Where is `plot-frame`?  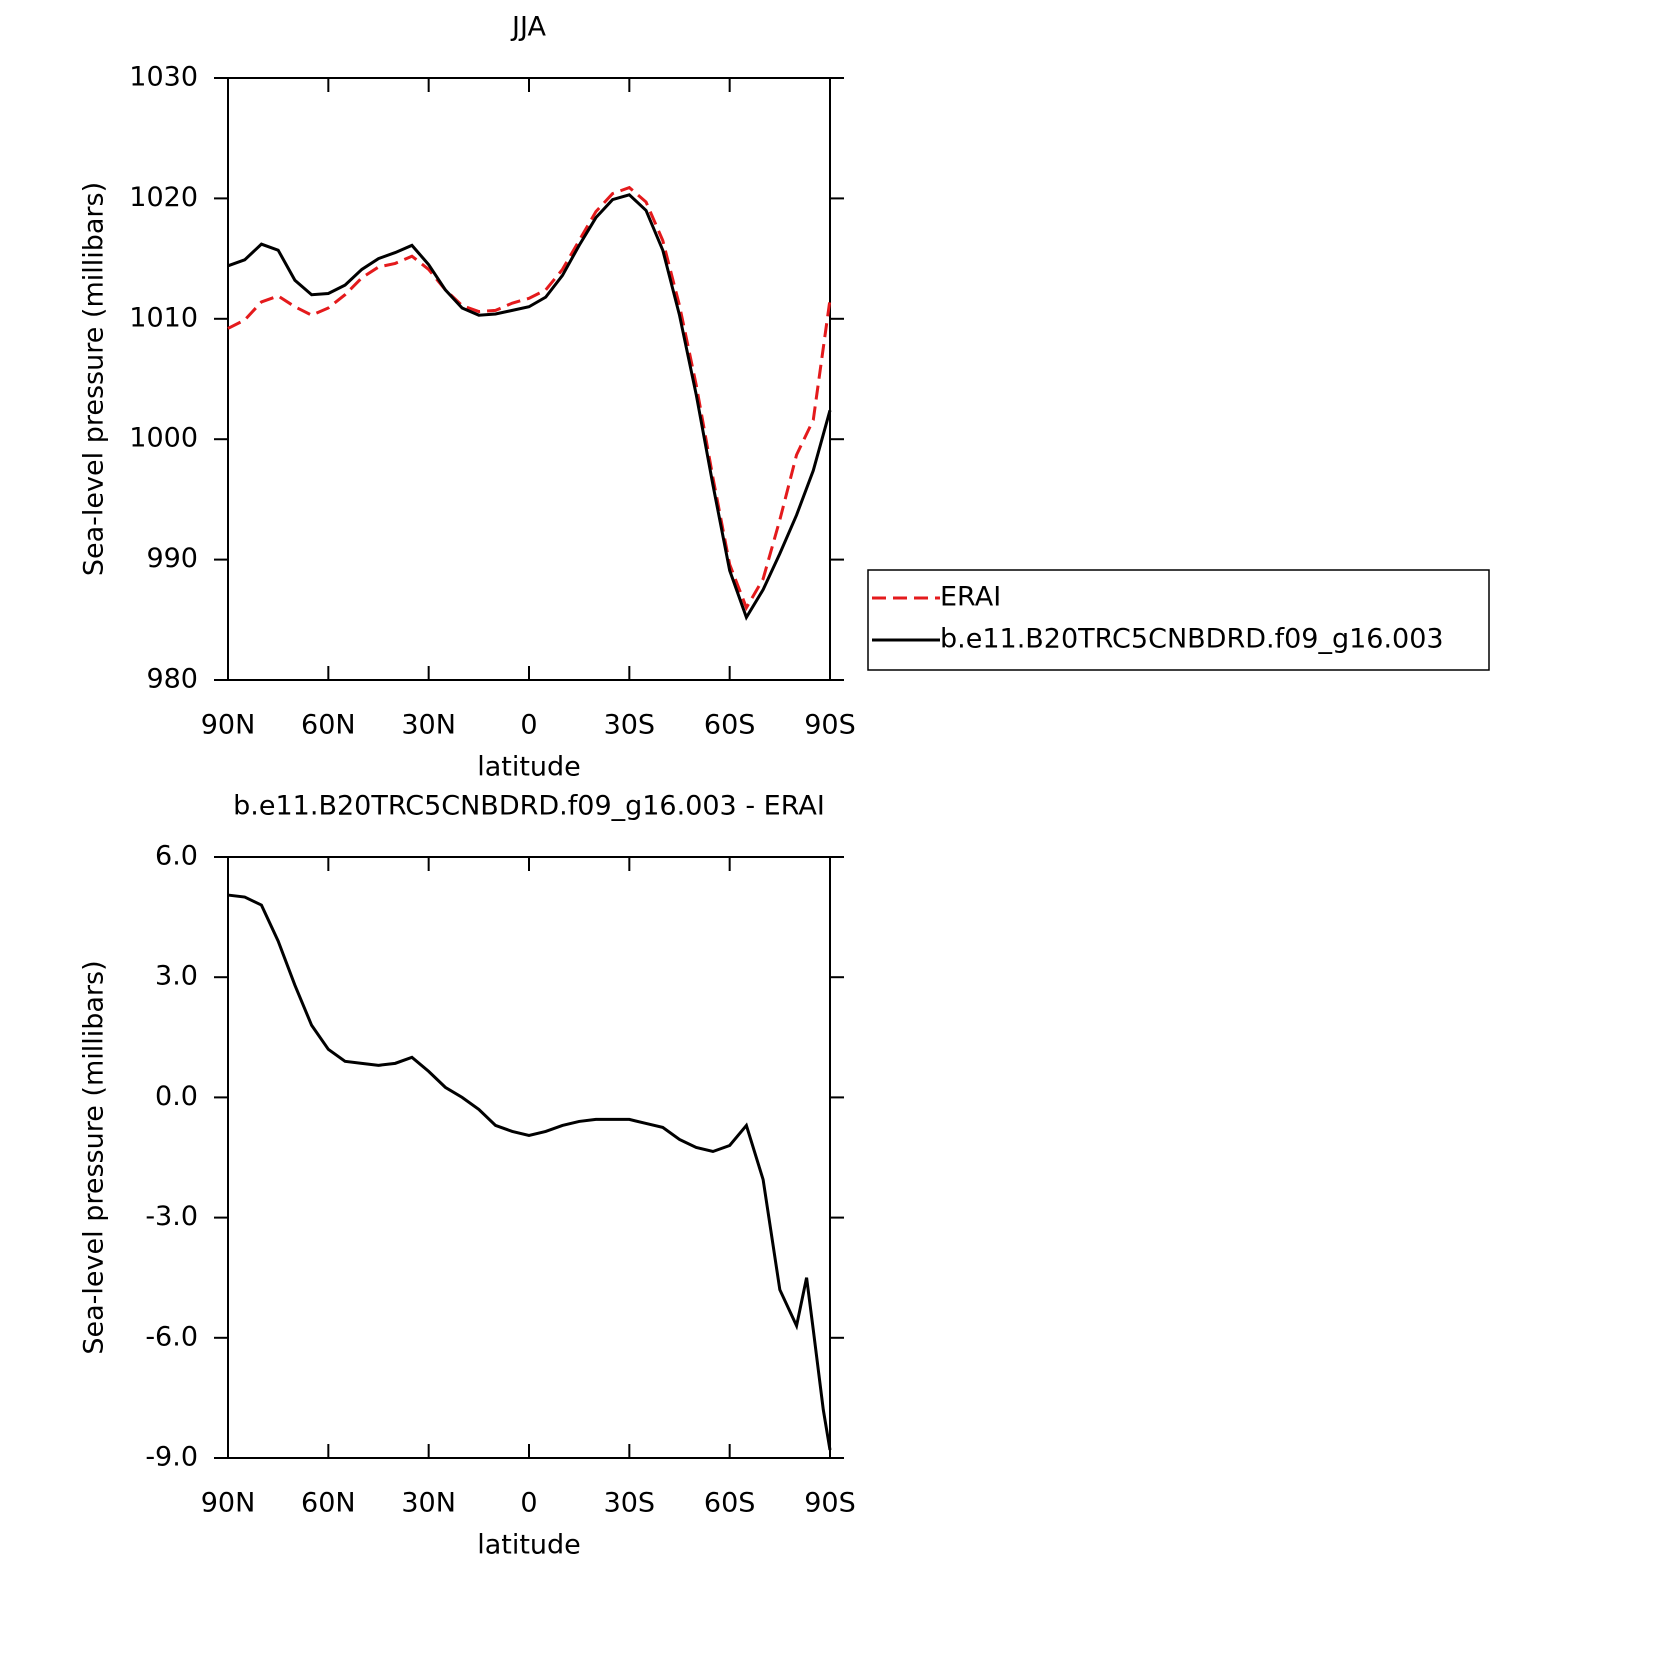
plot-frame is located at coordinates (529, 1157).